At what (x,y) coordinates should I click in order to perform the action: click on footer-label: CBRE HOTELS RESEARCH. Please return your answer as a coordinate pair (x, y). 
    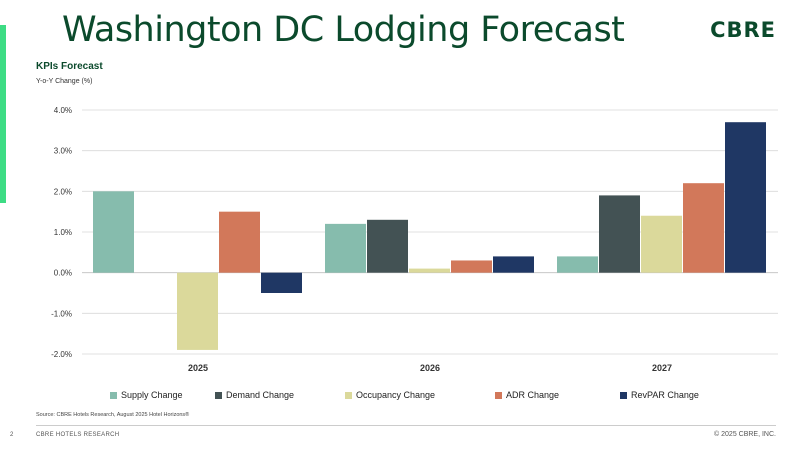
    Looking at the image, I should click on (78, 435).